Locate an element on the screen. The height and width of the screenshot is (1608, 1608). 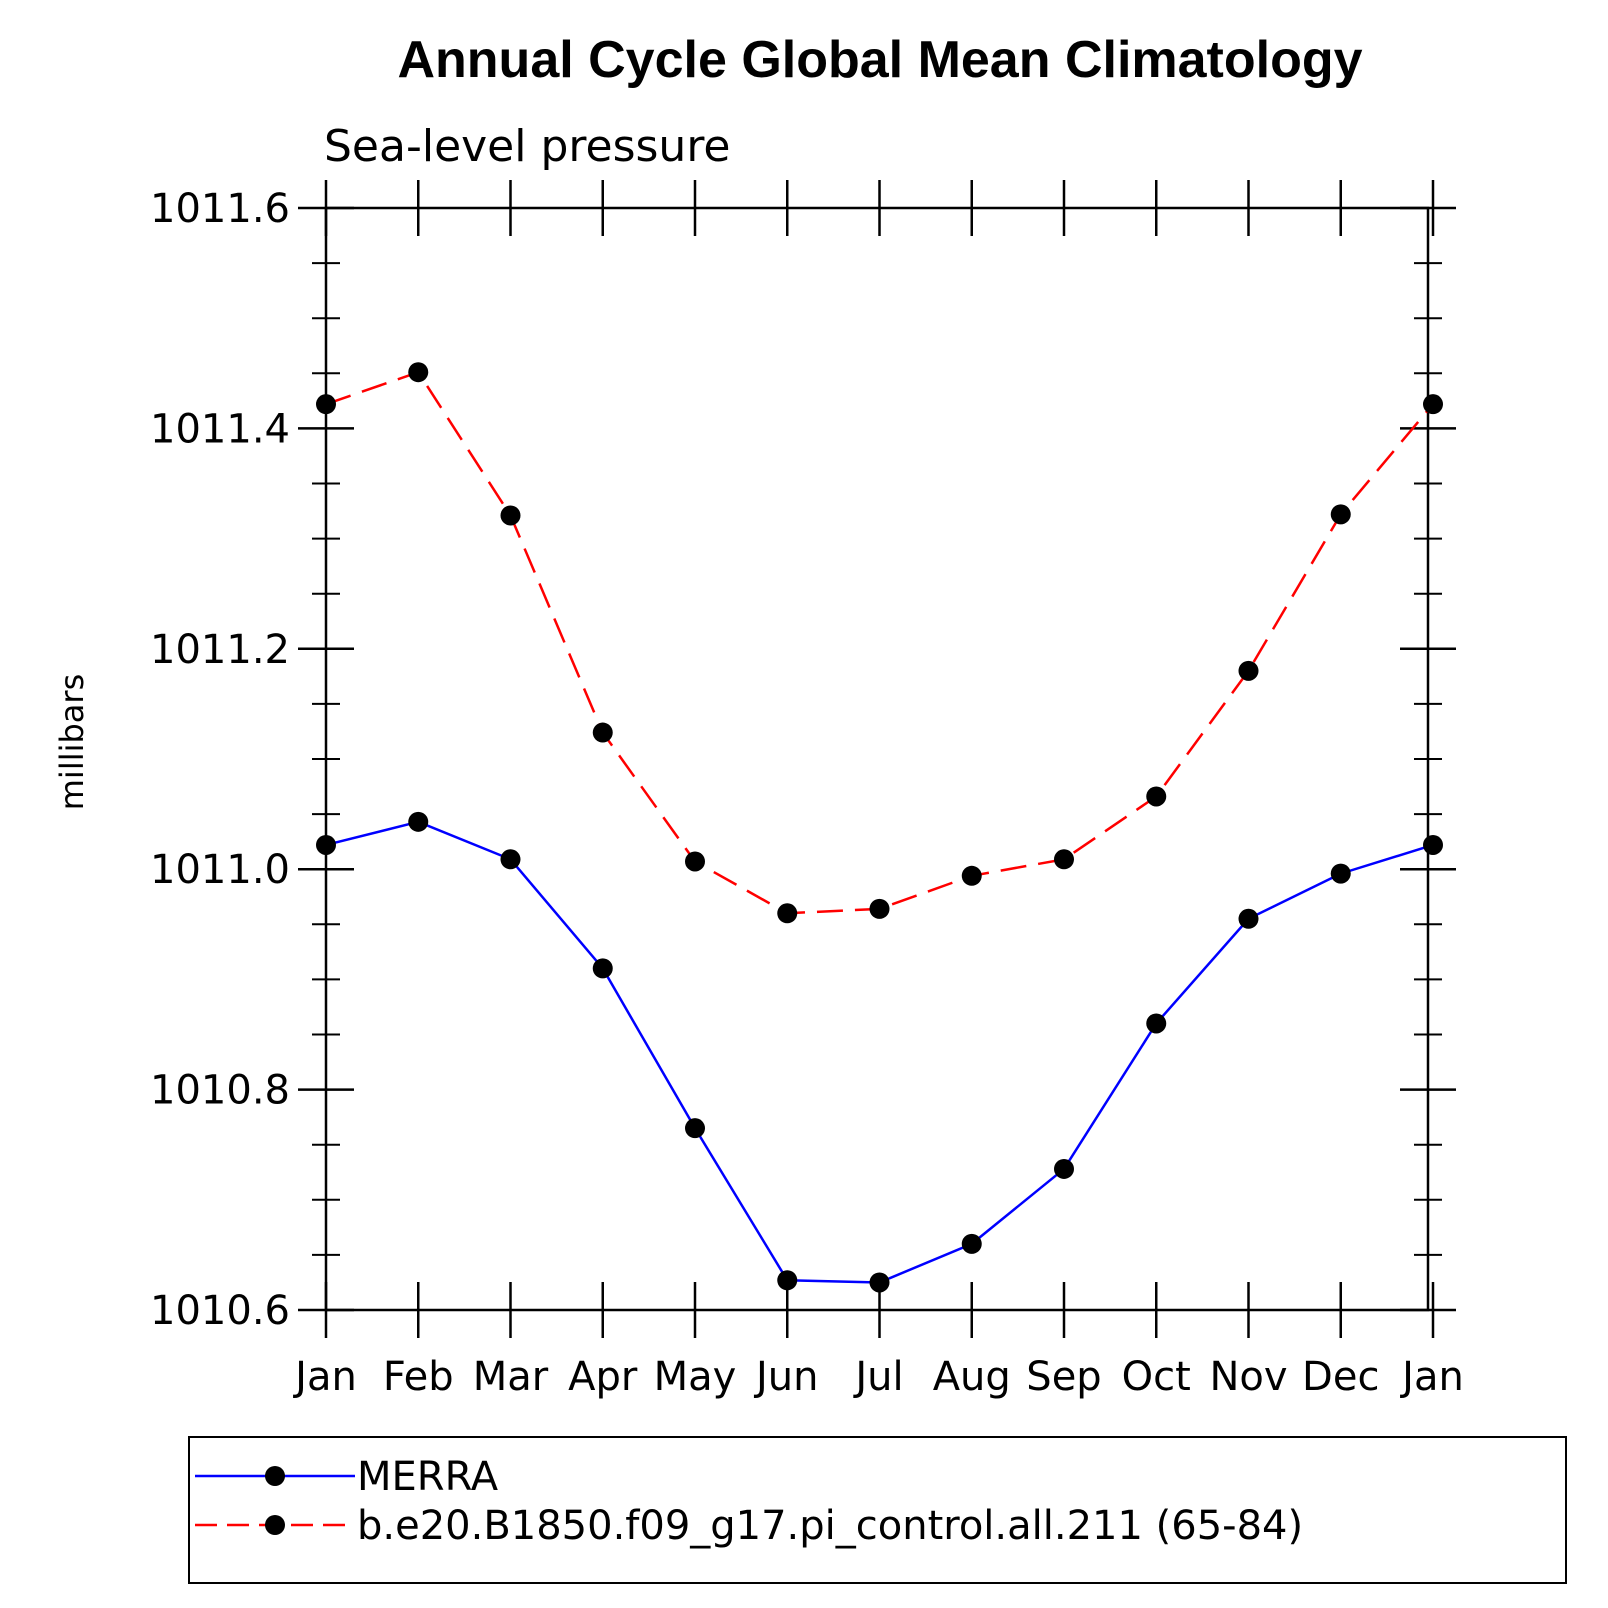
x-tick-label: Apr is located at coordinates (603, 1377).